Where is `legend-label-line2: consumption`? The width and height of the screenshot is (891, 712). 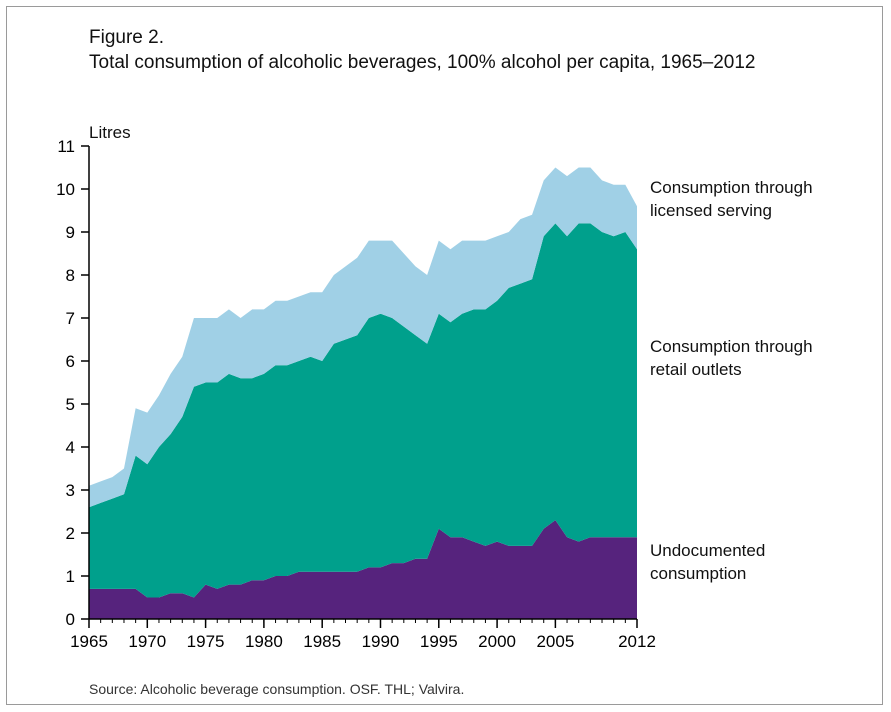 legend-label-line2: consumption is located at coordinates (698, 573).